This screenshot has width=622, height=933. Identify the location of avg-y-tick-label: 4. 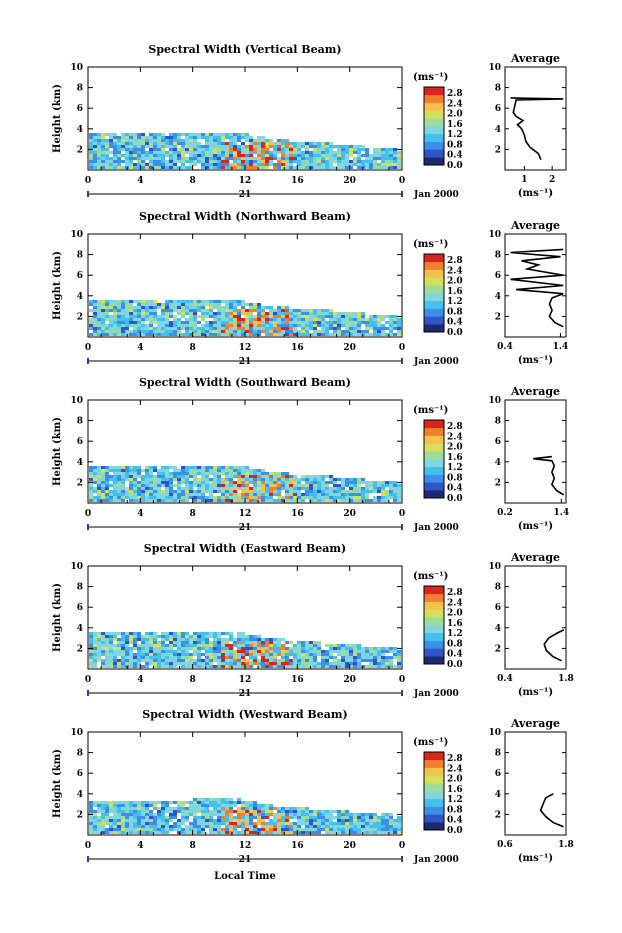
(498, 629).